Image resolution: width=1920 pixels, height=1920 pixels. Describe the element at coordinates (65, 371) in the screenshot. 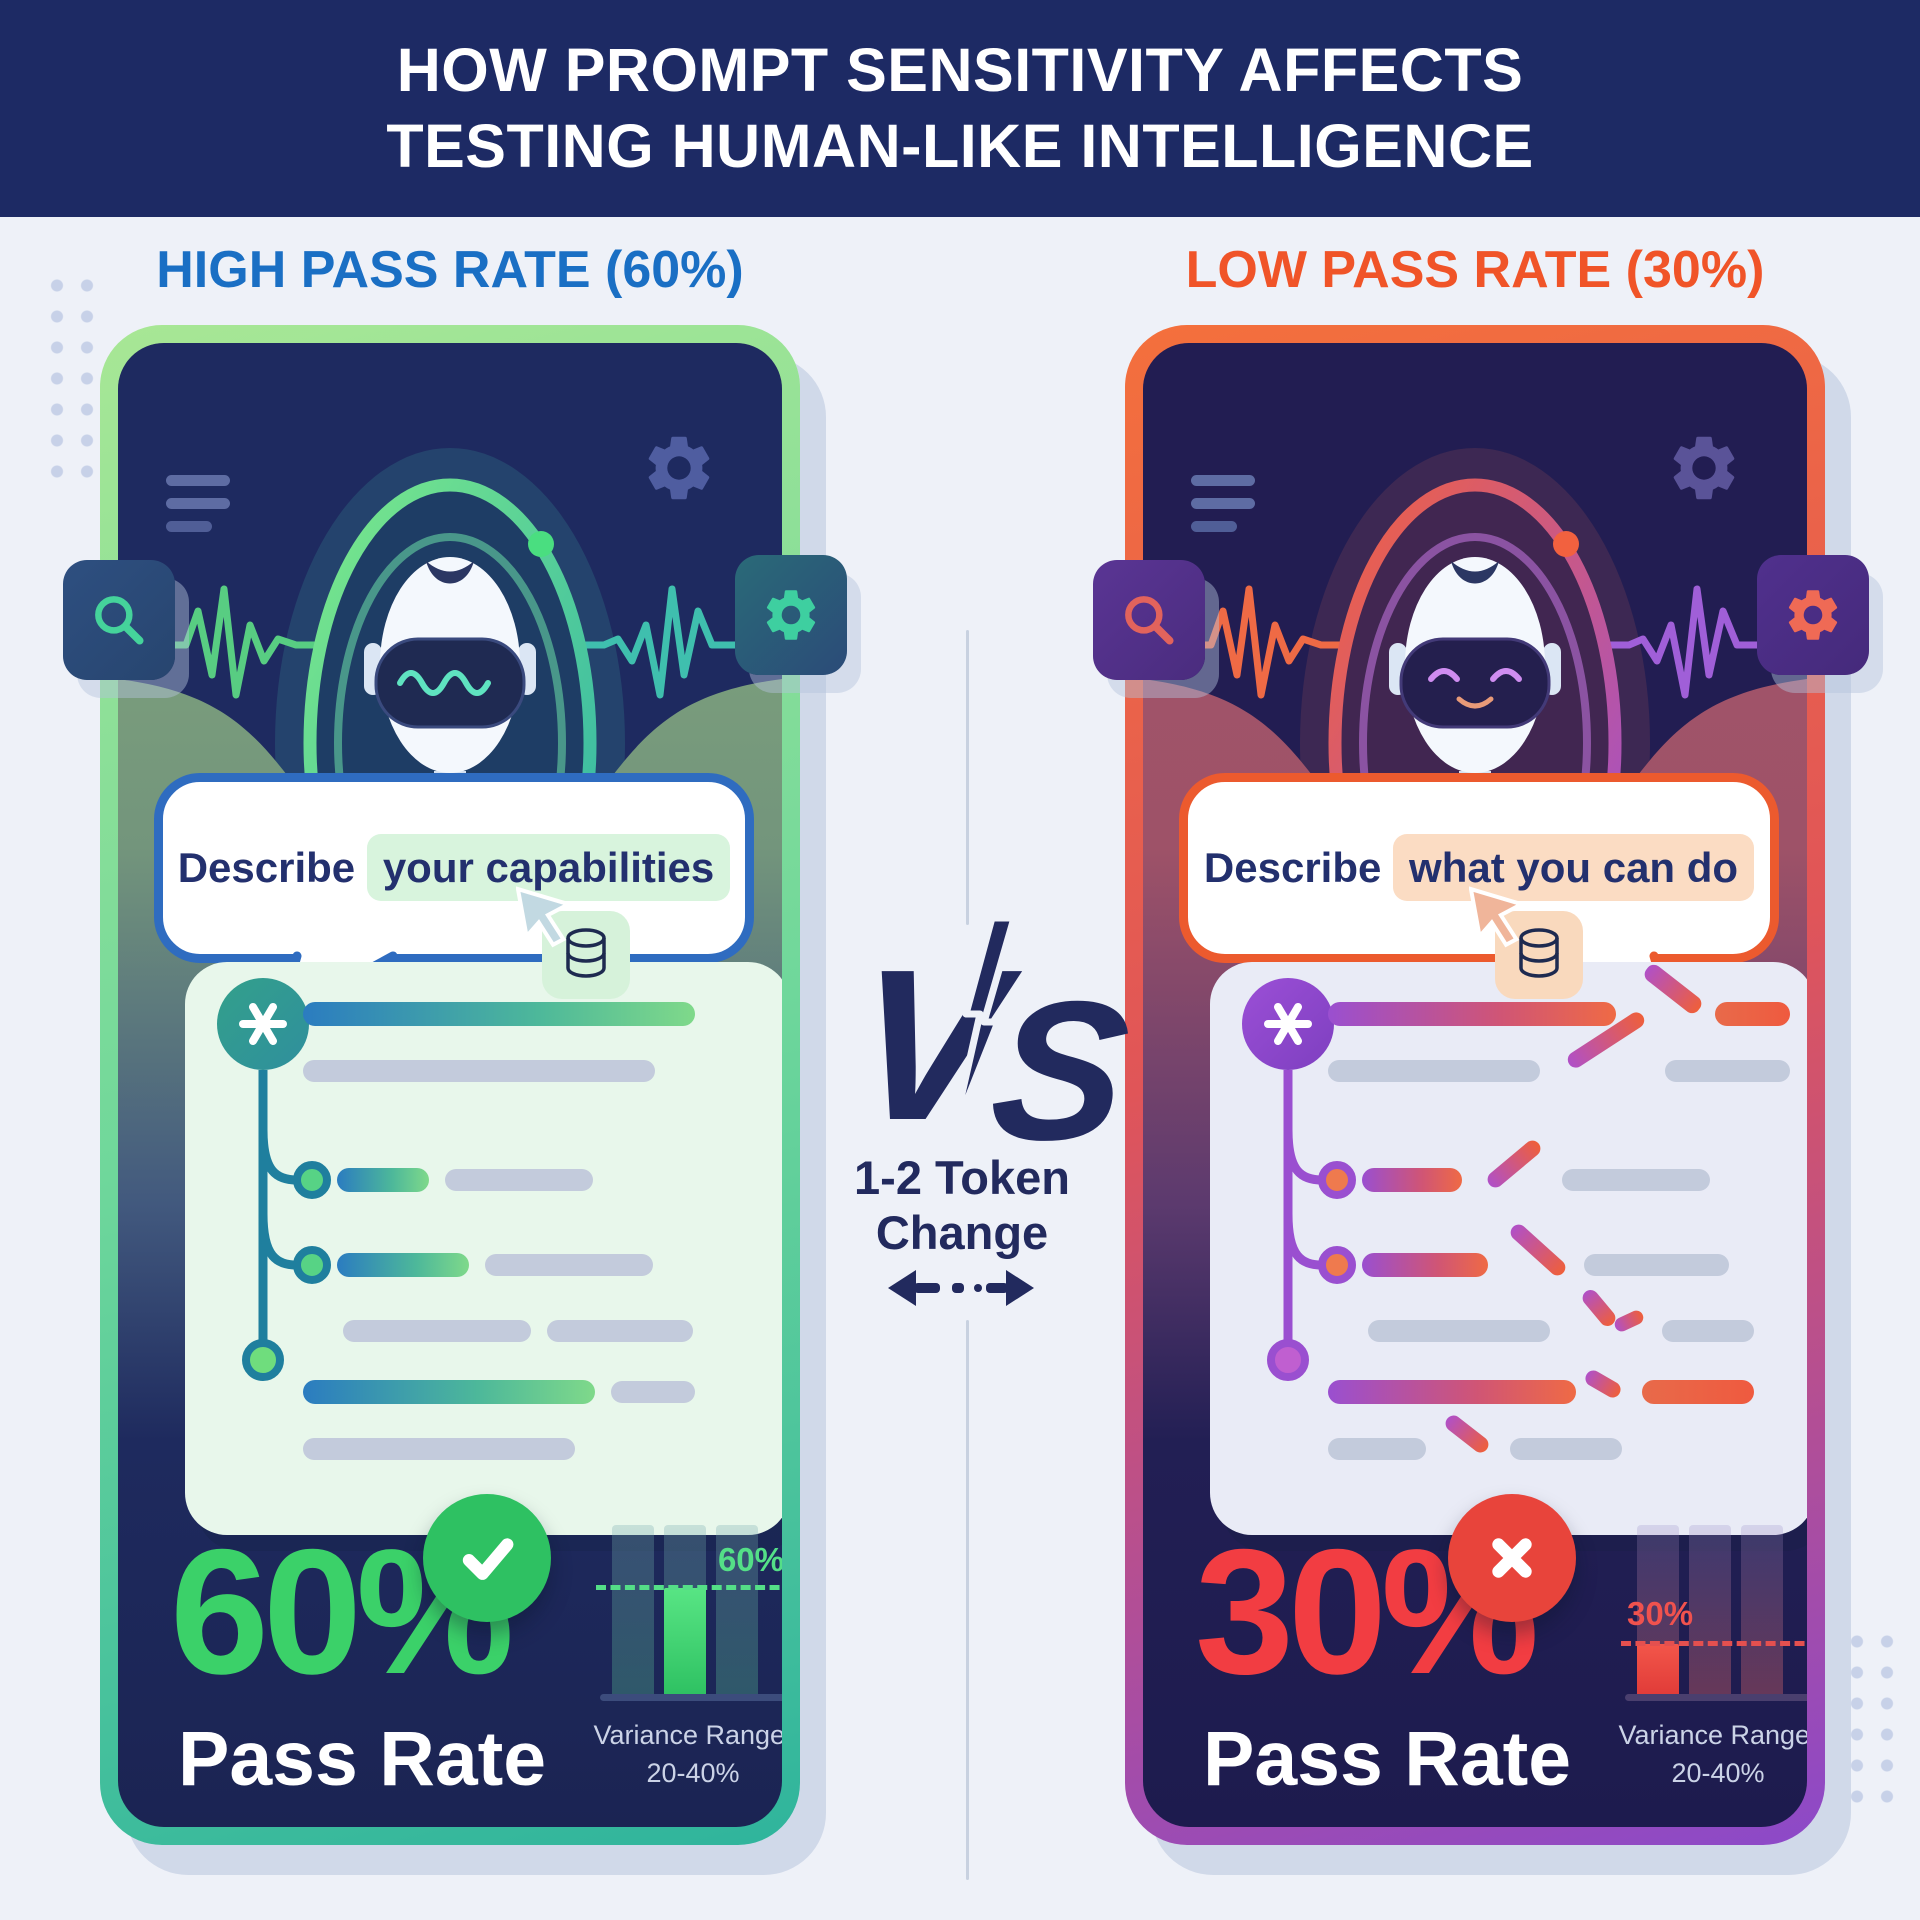

I see `decor-dots-top-left` at that location.